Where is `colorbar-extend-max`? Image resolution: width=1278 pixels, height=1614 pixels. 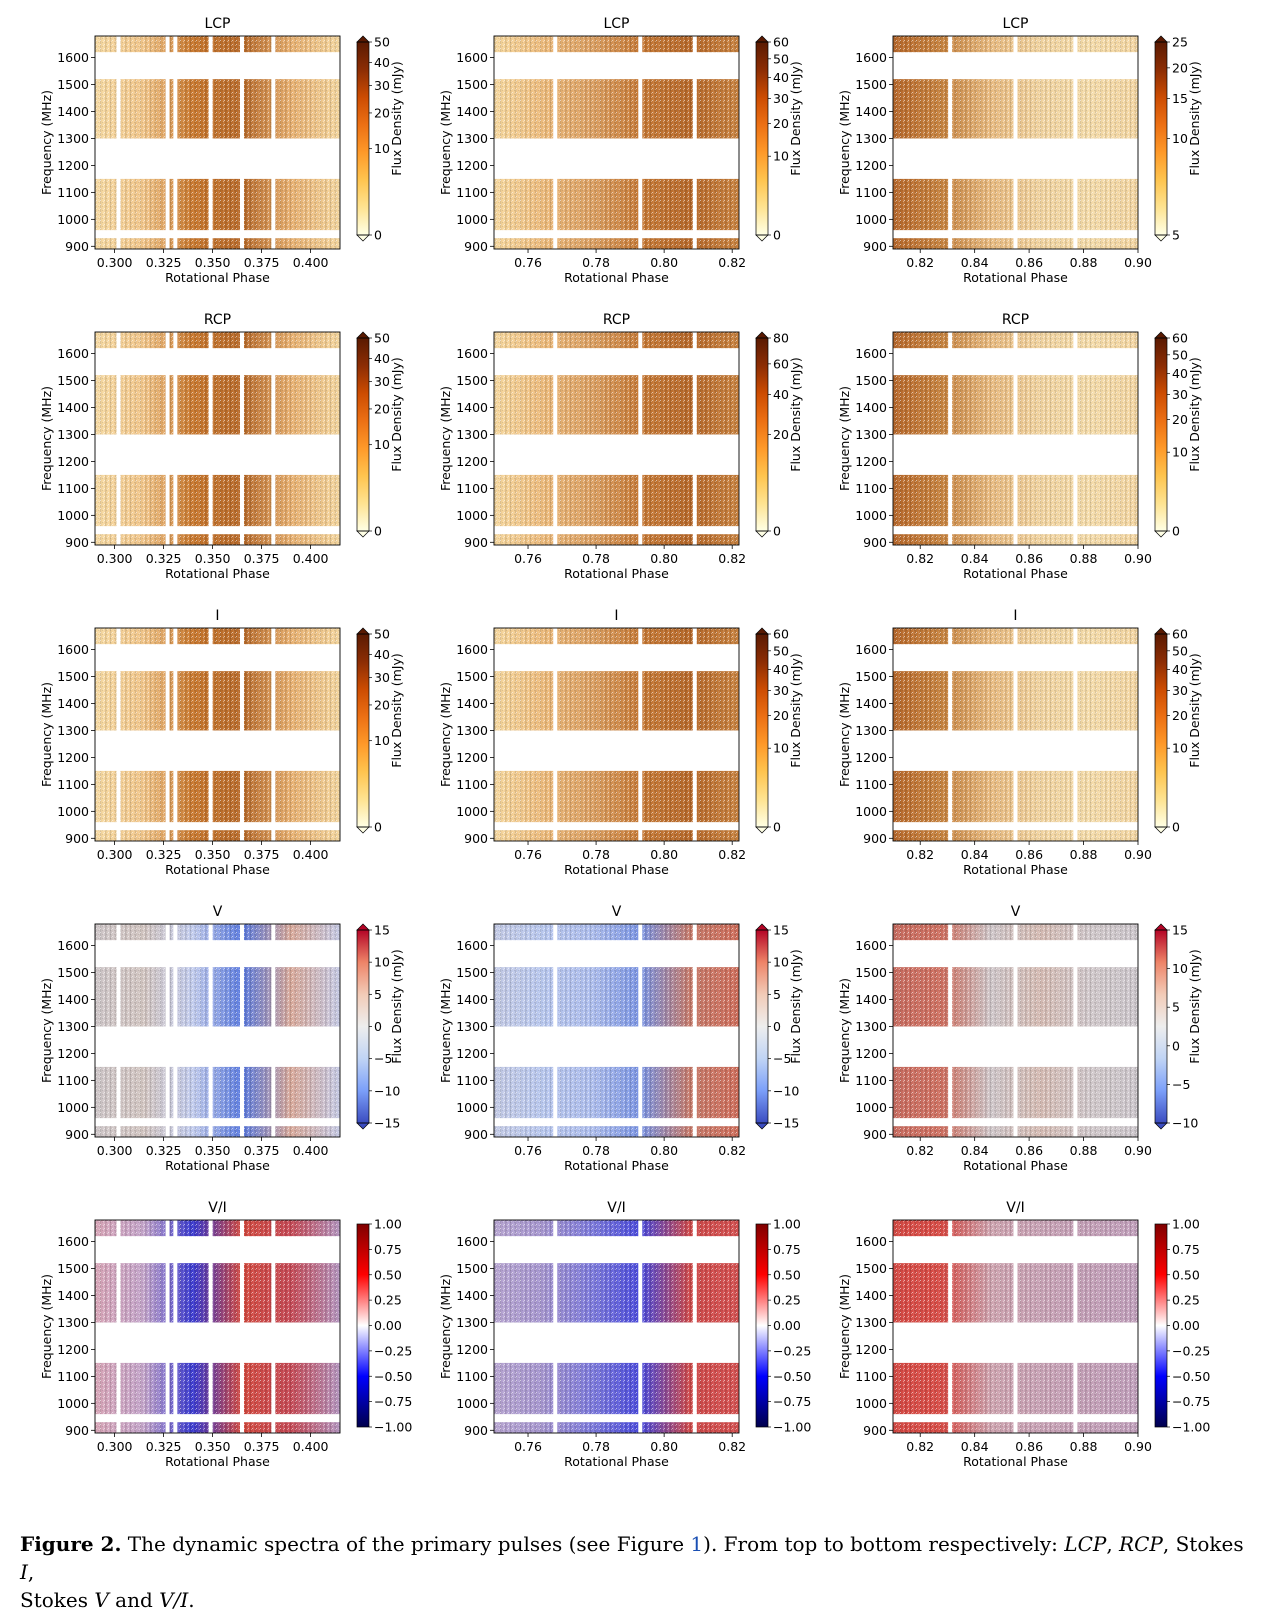
colorbar-extend-max is located at coordinates (363, 631).